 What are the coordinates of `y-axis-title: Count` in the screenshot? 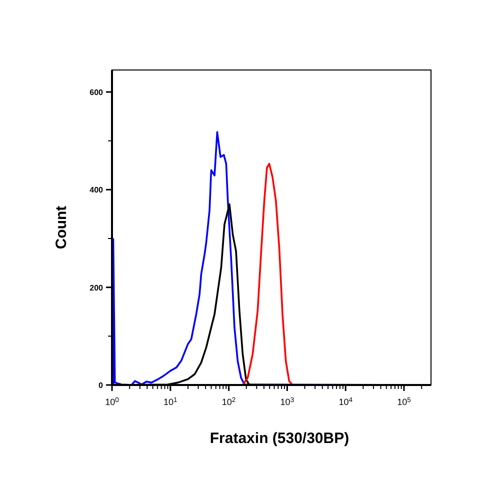 It's located at (61, 228).